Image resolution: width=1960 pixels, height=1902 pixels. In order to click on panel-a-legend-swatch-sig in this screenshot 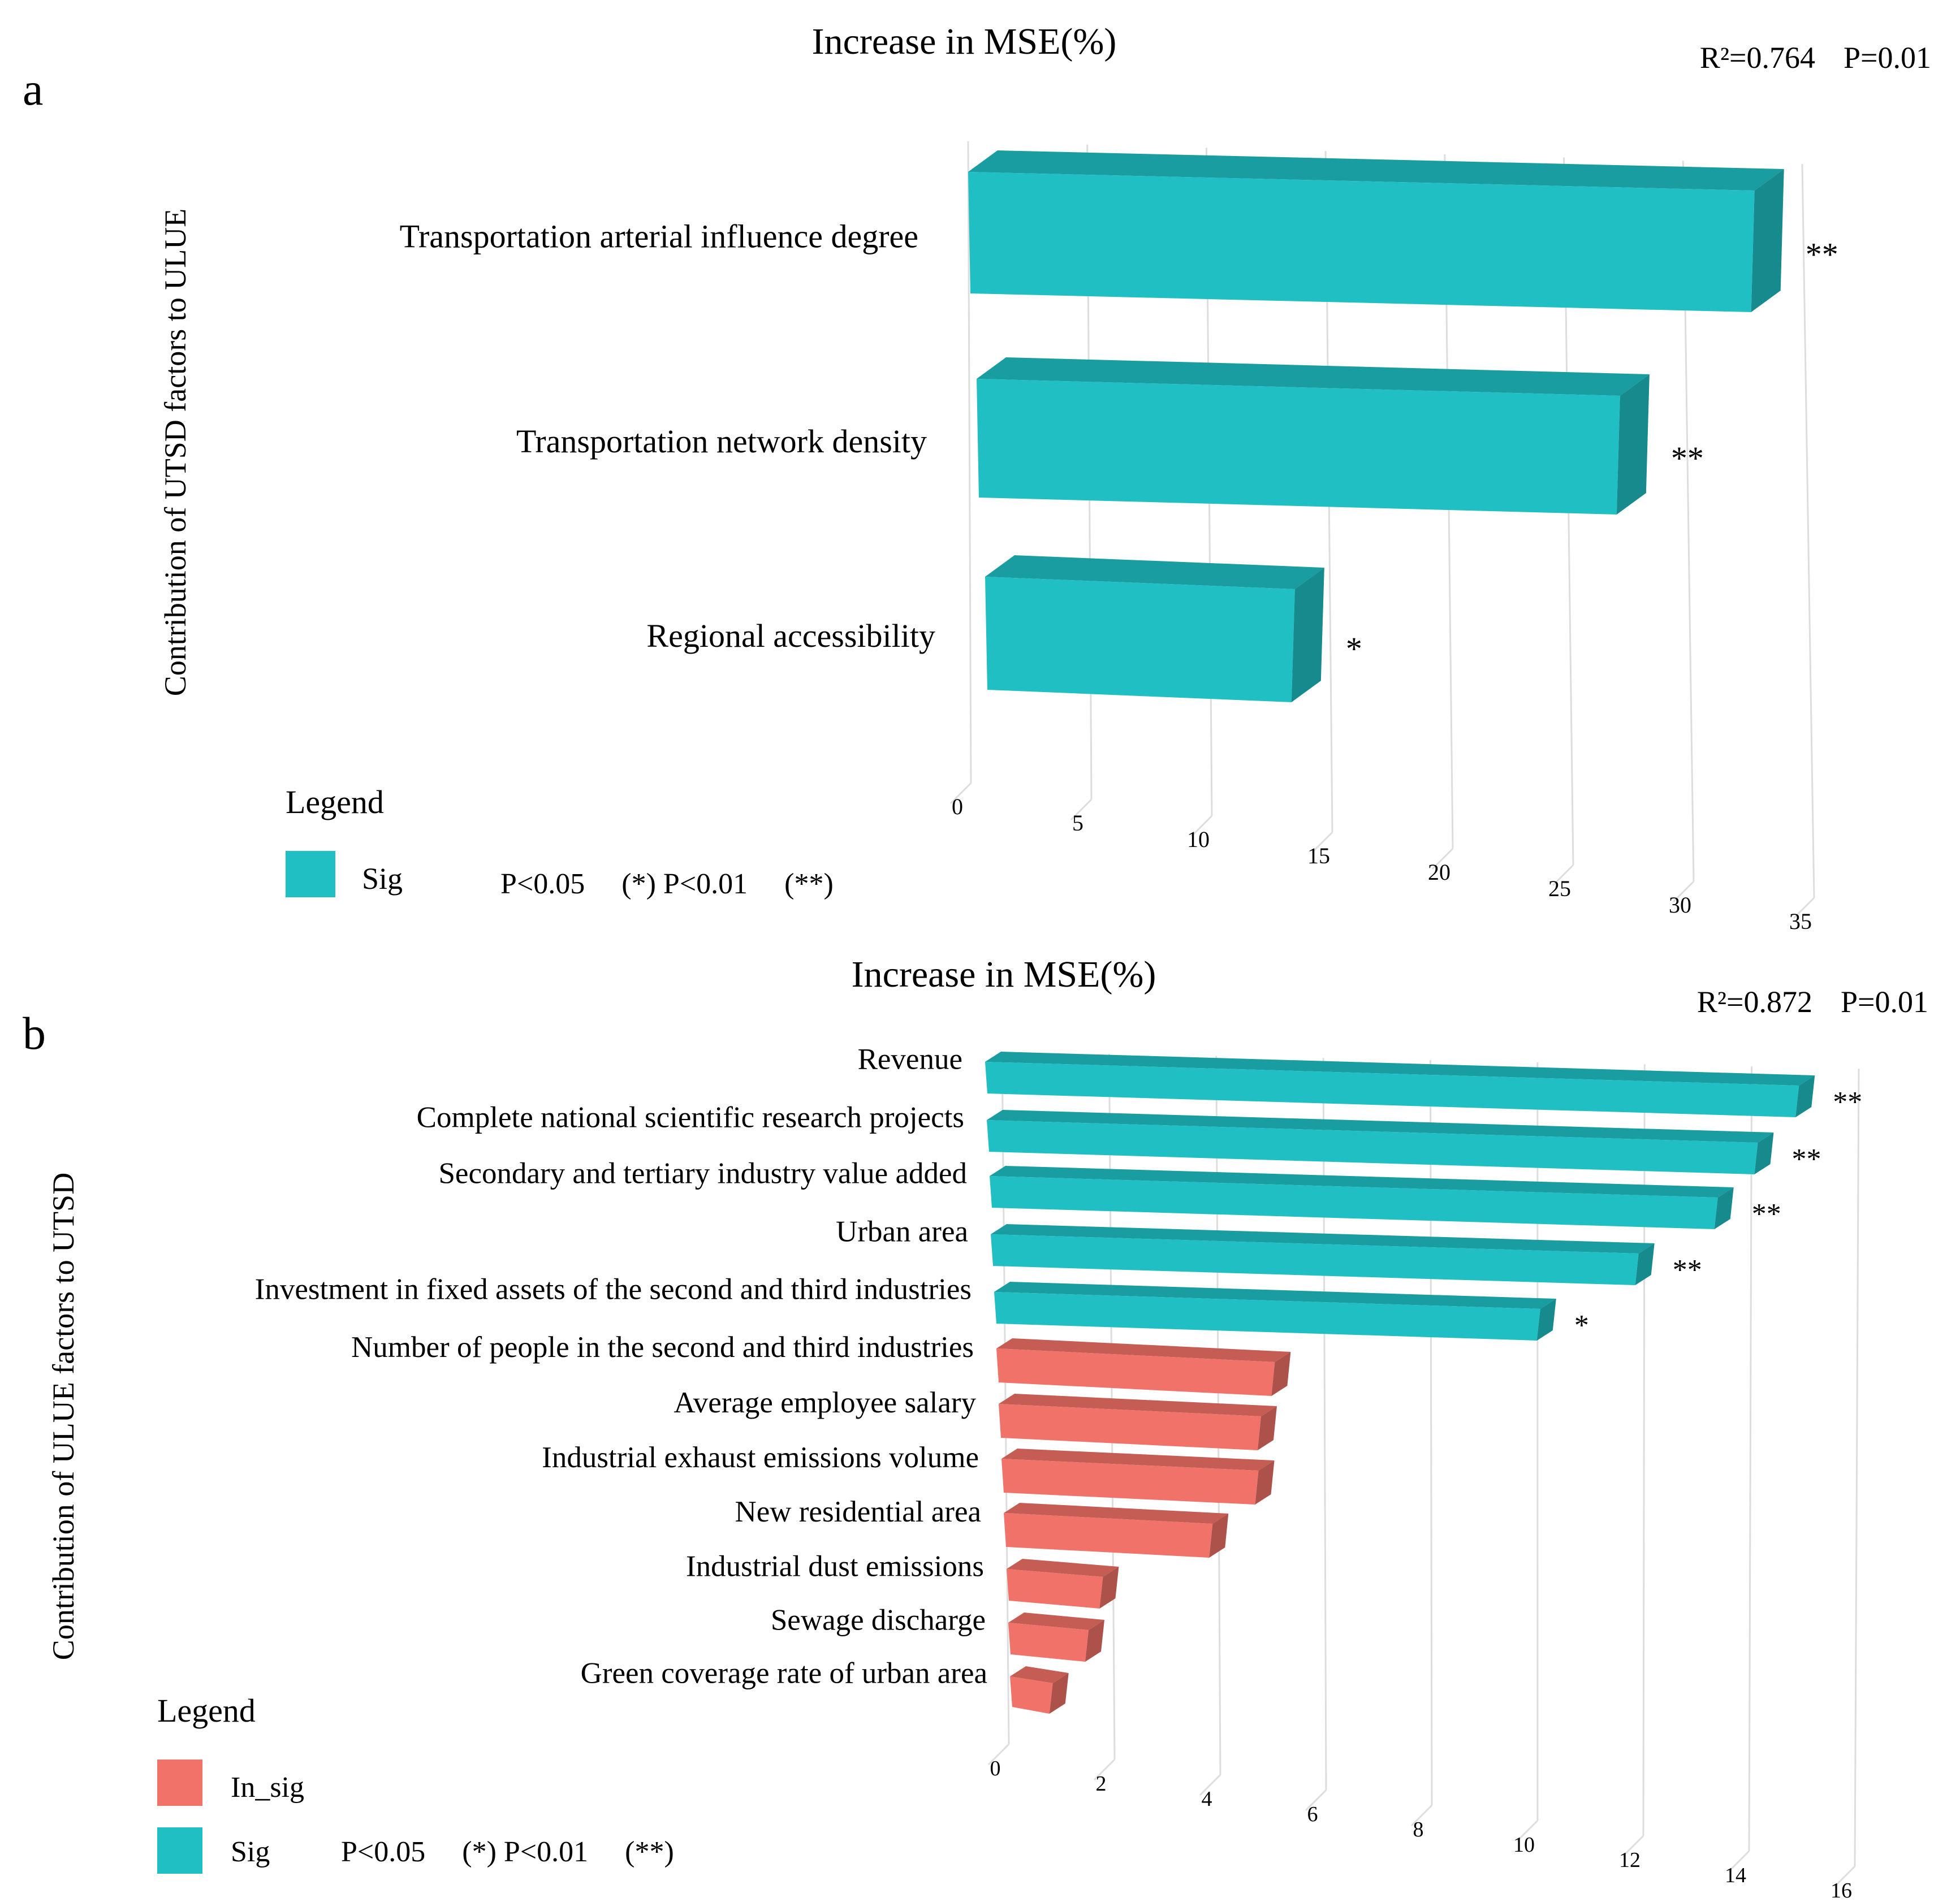, I will do `click(310, 874)`.